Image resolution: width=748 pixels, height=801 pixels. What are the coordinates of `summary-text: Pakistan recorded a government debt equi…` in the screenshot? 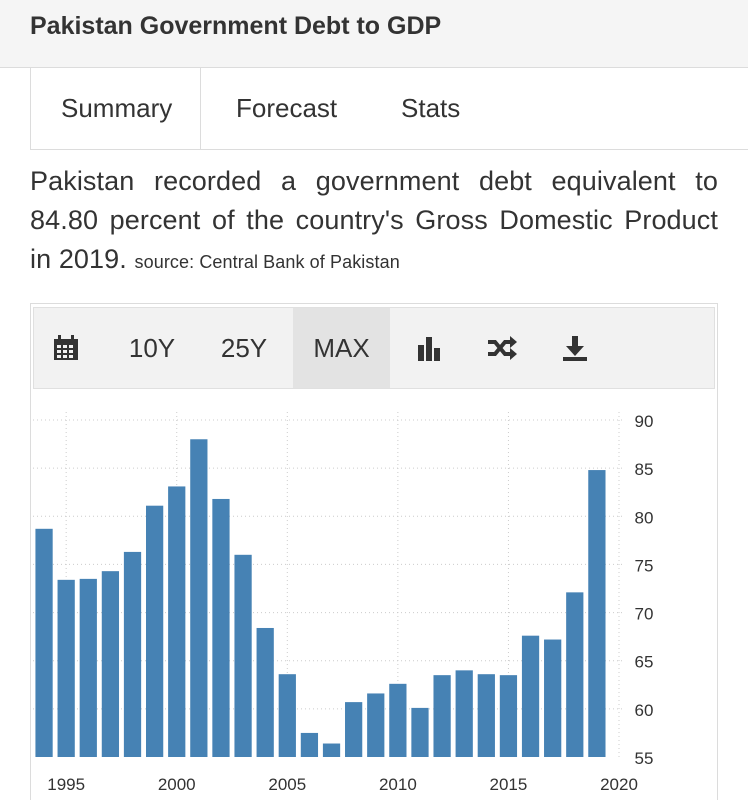 It's located at (374, 220).